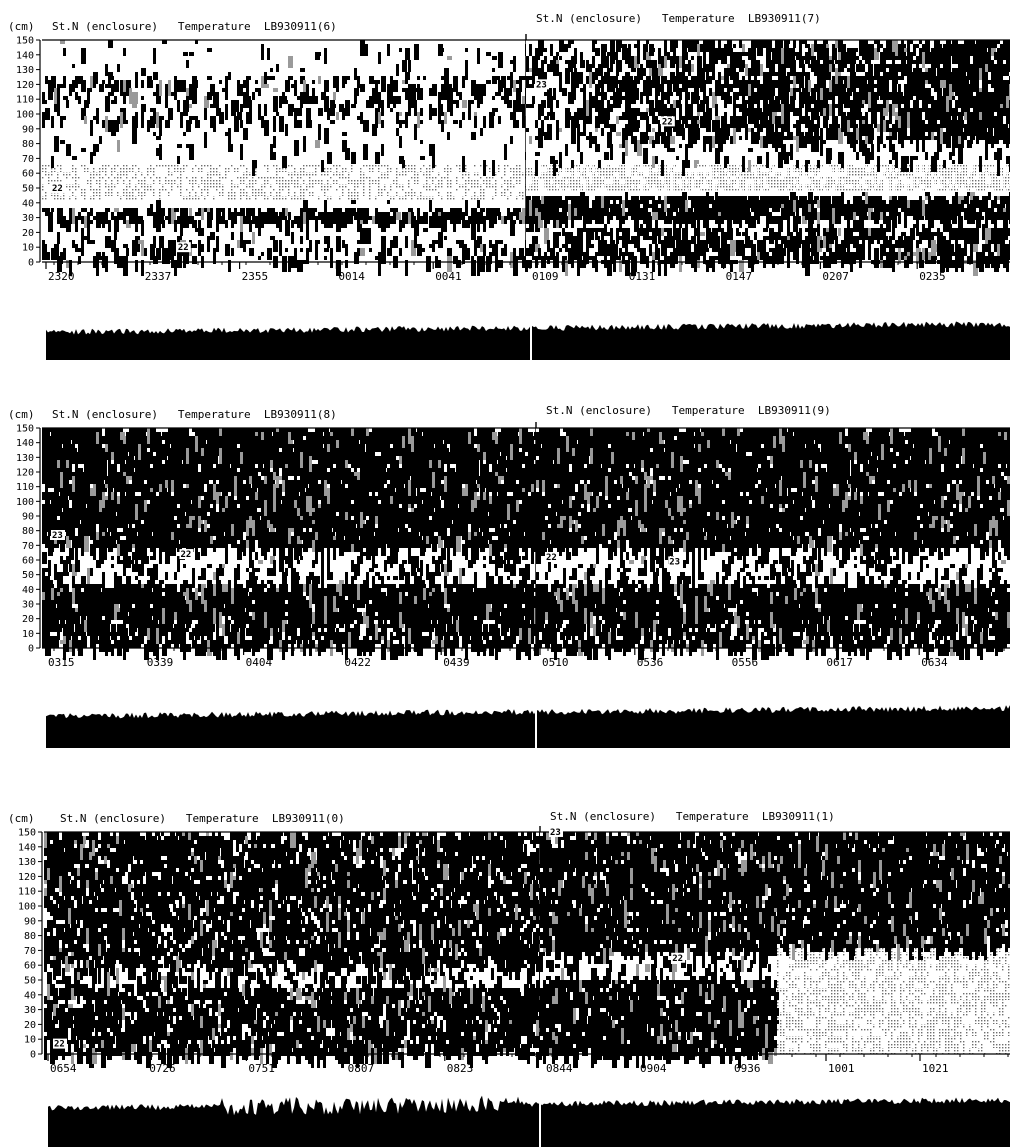  I want to click on x-tick-label: 1001, so click(841, 1068).